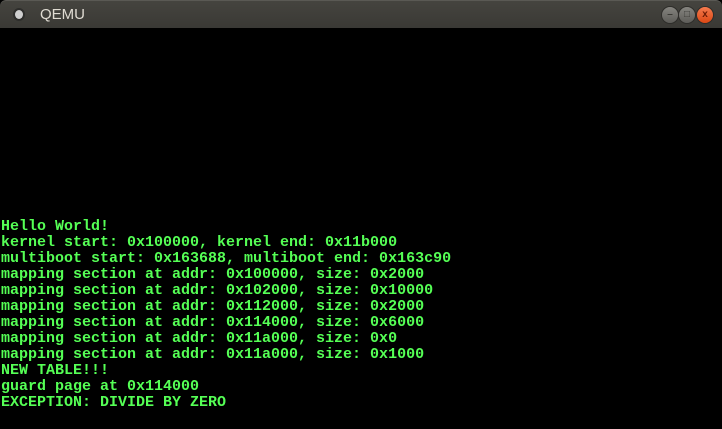 This screenshot has width=722, height=429. What do you see at coordinates (55, 226) in the screenshot?
I see `console-line: Hello World!` at bounding box center [55, 226].